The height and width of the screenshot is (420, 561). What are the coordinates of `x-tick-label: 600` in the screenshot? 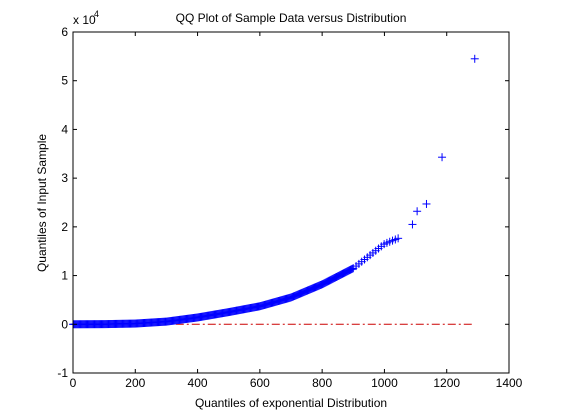 It's located at (260, 383).